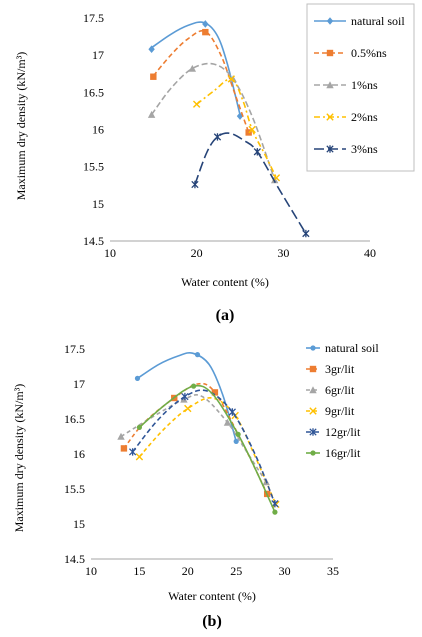  I want to click on chart-a-legend: natural soil 0.5%ns 1%ns 2%ns 3%ns, so click(359, 85).